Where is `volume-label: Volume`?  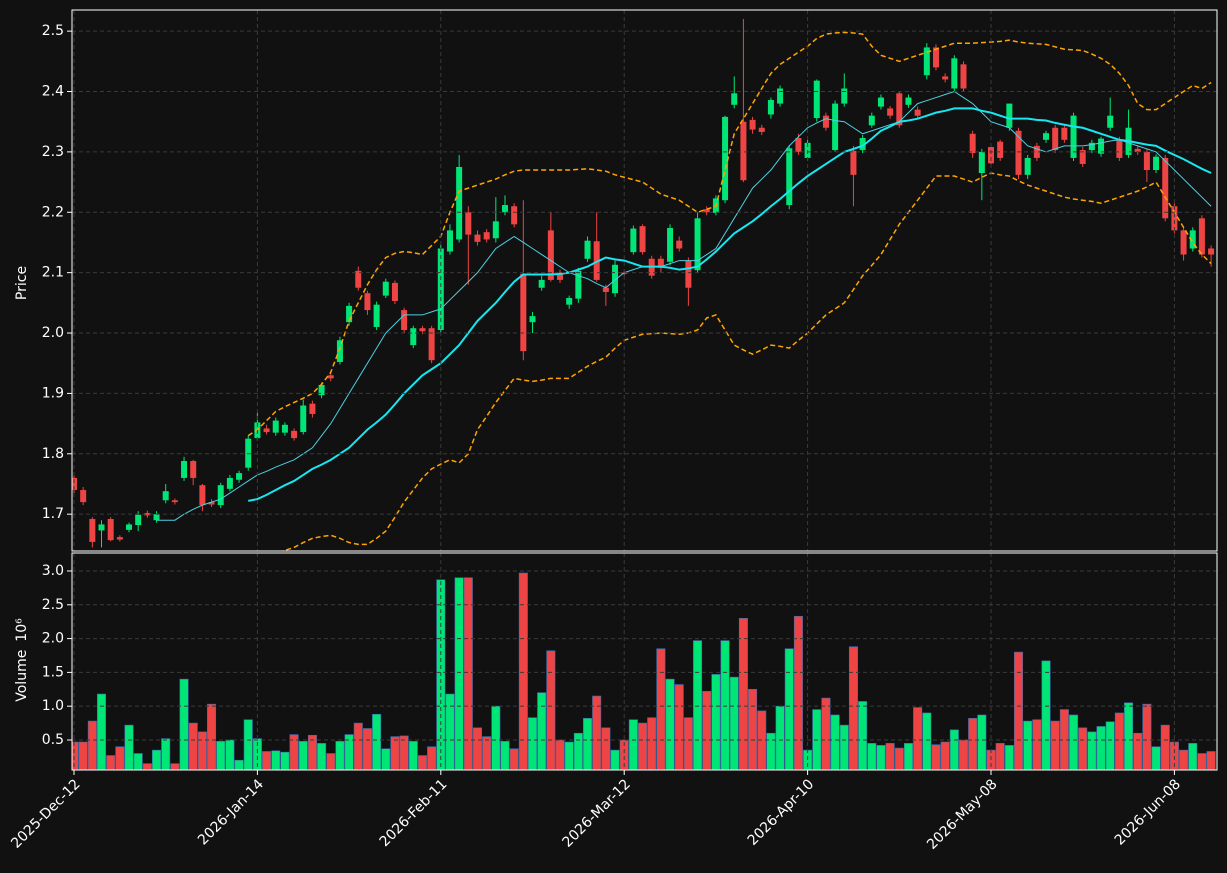 volume-label: Volume is located at coordinates (22, 676).